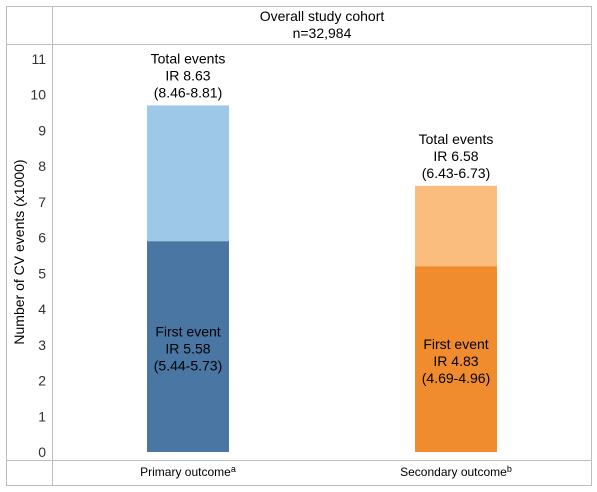 This screenshot has width=597, height=492. What do you see at coordinates (42, 273) in the screenshot?
I see `y-tick-label: 5` at bounding box center [42, 273].